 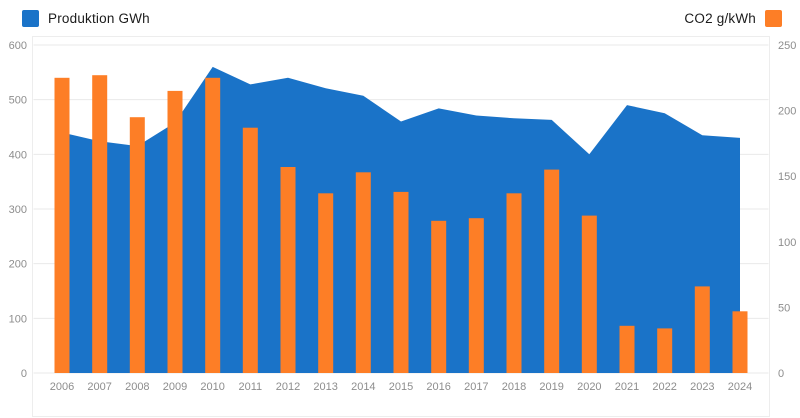 What do you see at coordinates (363, 387) in the screenshot?
I see `x-axis-year-label: 2014` at bounding box center [363, 387].